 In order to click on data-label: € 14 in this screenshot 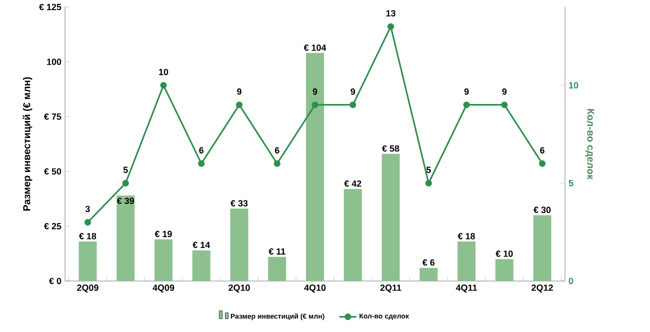, I will do `click(201, 245)`.